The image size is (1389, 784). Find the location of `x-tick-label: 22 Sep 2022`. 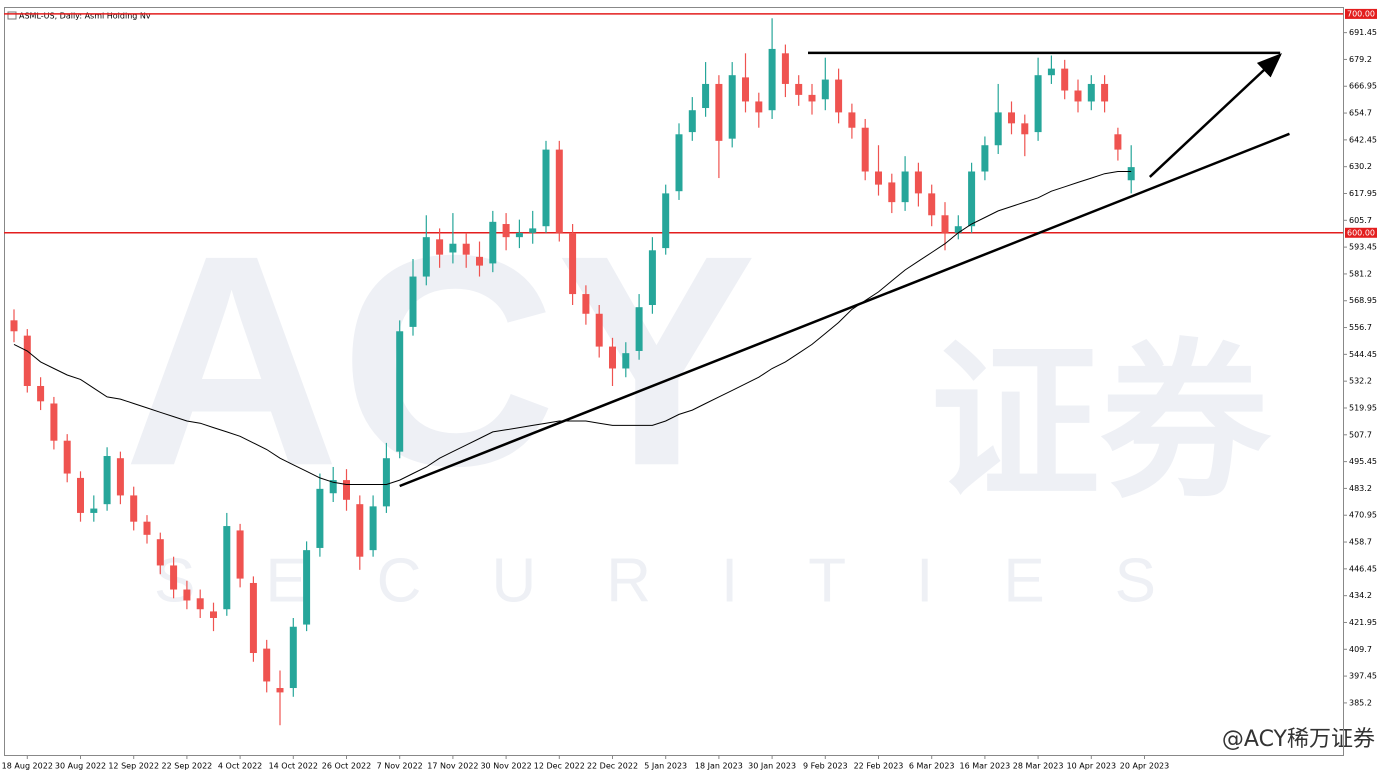

x-tick-label: 22 Sep 2022 is located at coordinates (187, 766).